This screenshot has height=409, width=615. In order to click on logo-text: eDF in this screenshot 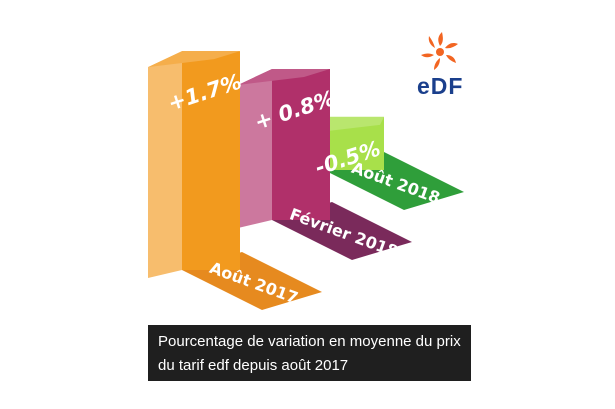, I will do `click(440, 86)`.